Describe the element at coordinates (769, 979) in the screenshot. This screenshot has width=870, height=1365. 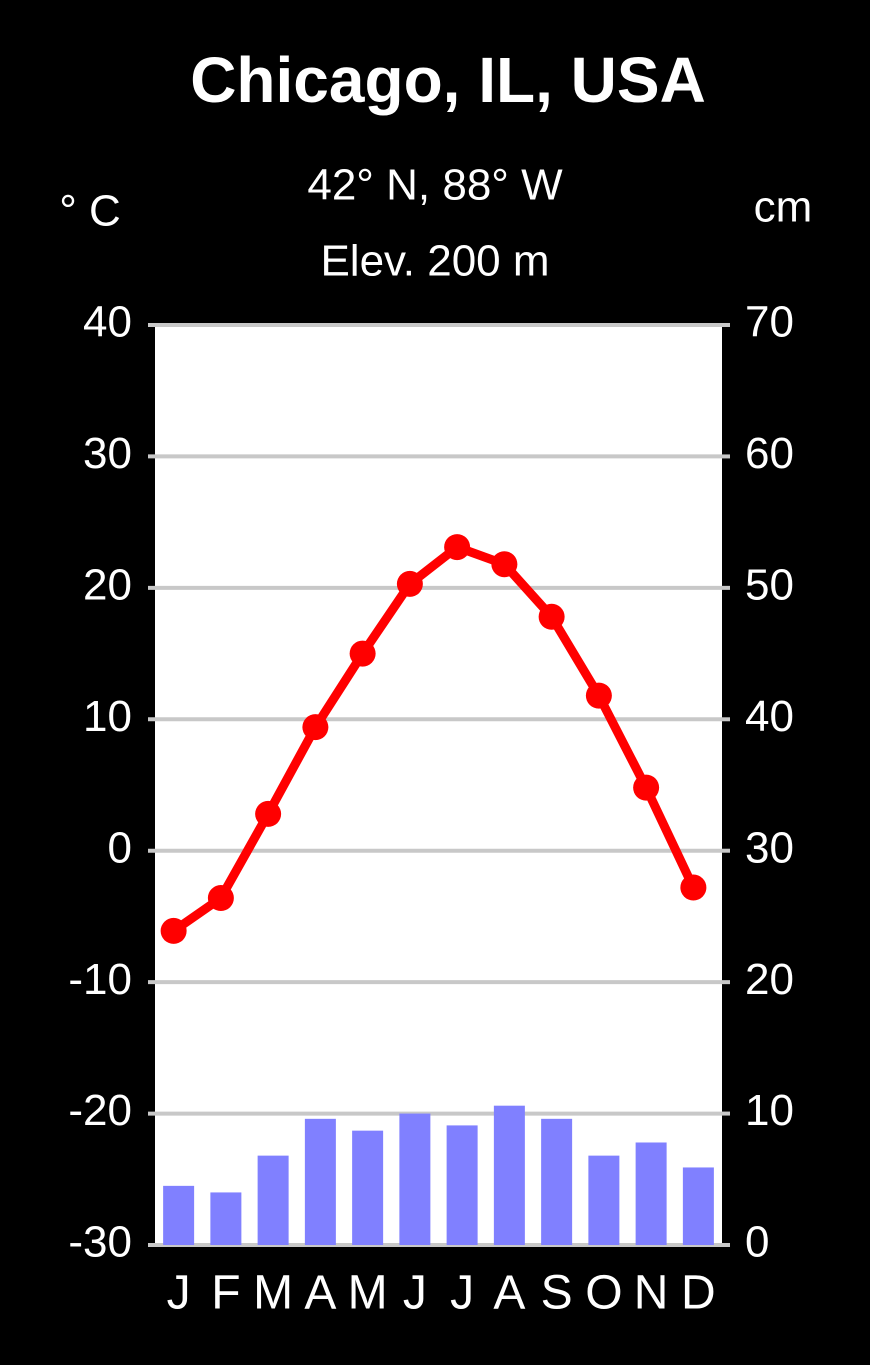
I see `y2-tick-label: 20` at that location.